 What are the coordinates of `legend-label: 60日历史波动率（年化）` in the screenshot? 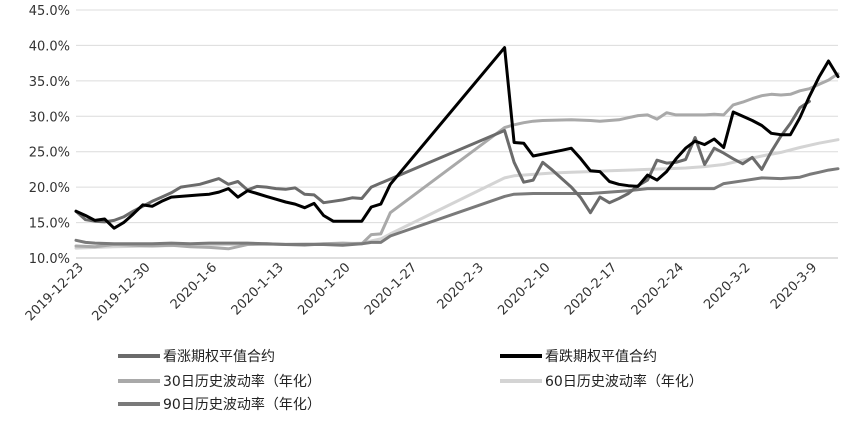 It's located at (624, 381).